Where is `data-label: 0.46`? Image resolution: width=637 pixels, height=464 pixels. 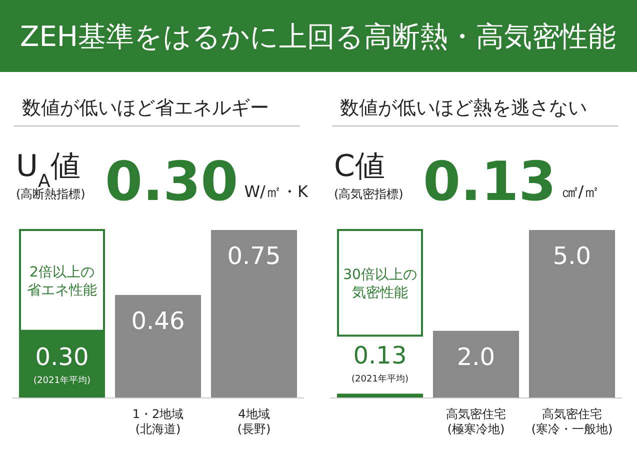
data-label: 0.46 is located at coordinates (158, 320).